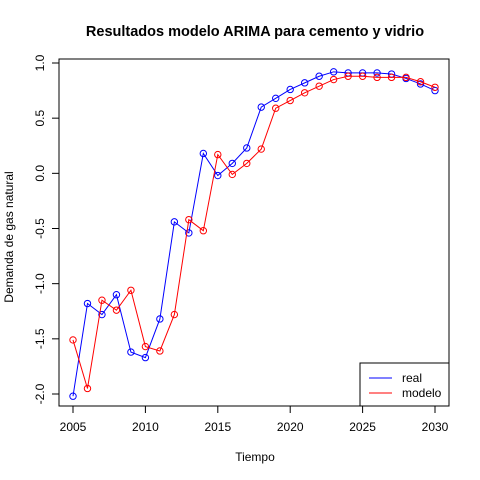  Describe the element at coordinates (290, 427) in the screenshot. I see `x-tick-label: 2020` at that location.